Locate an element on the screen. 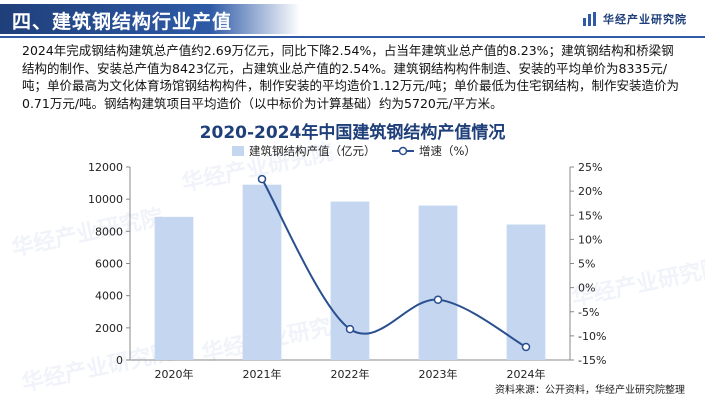 The height and width of the screenshot is (400, 705). source-note: 资料来源：公开资料，华经产业研究院整理 is located at coordinates (590, 390).